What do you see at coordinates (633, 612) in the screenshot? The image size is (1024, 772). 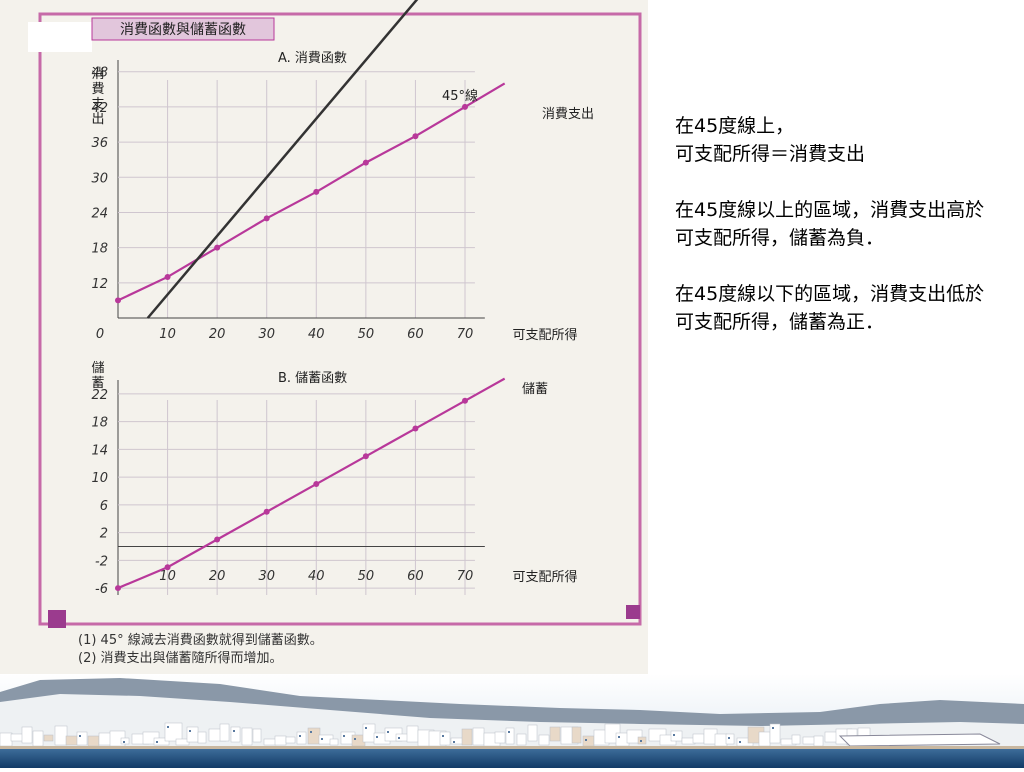 I see `bottom-right-marker` at bounding box center [633, 612].